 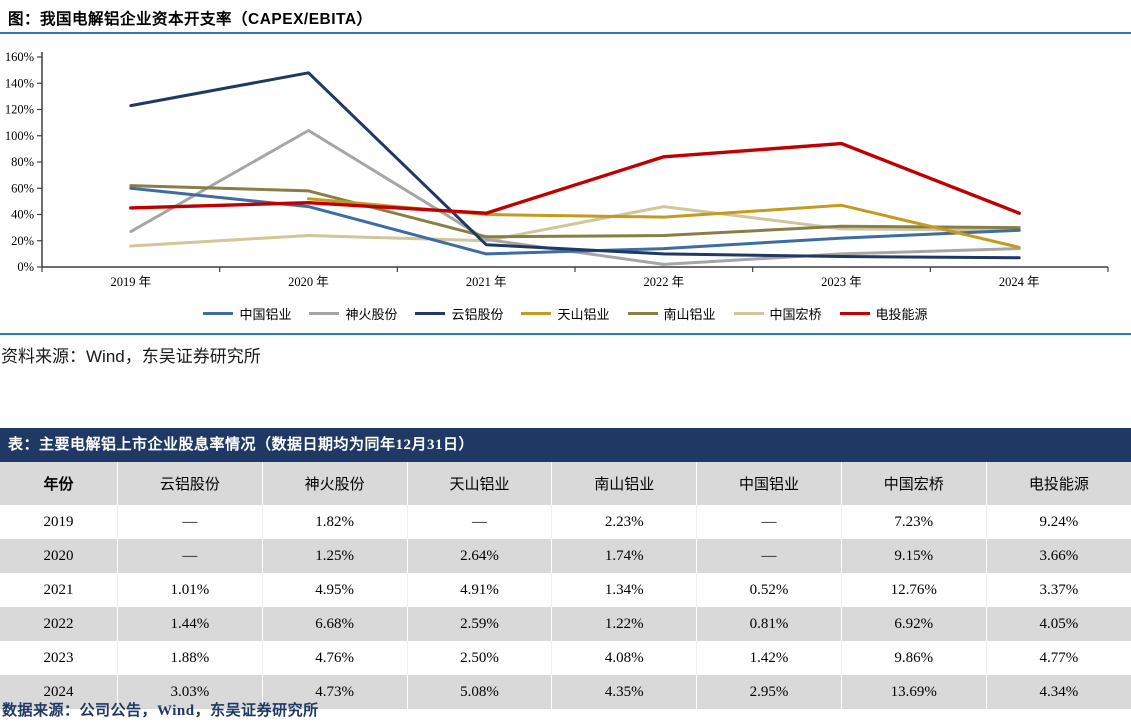 I want to click on y-tick-label: 100%, so click(x=19, y=136).